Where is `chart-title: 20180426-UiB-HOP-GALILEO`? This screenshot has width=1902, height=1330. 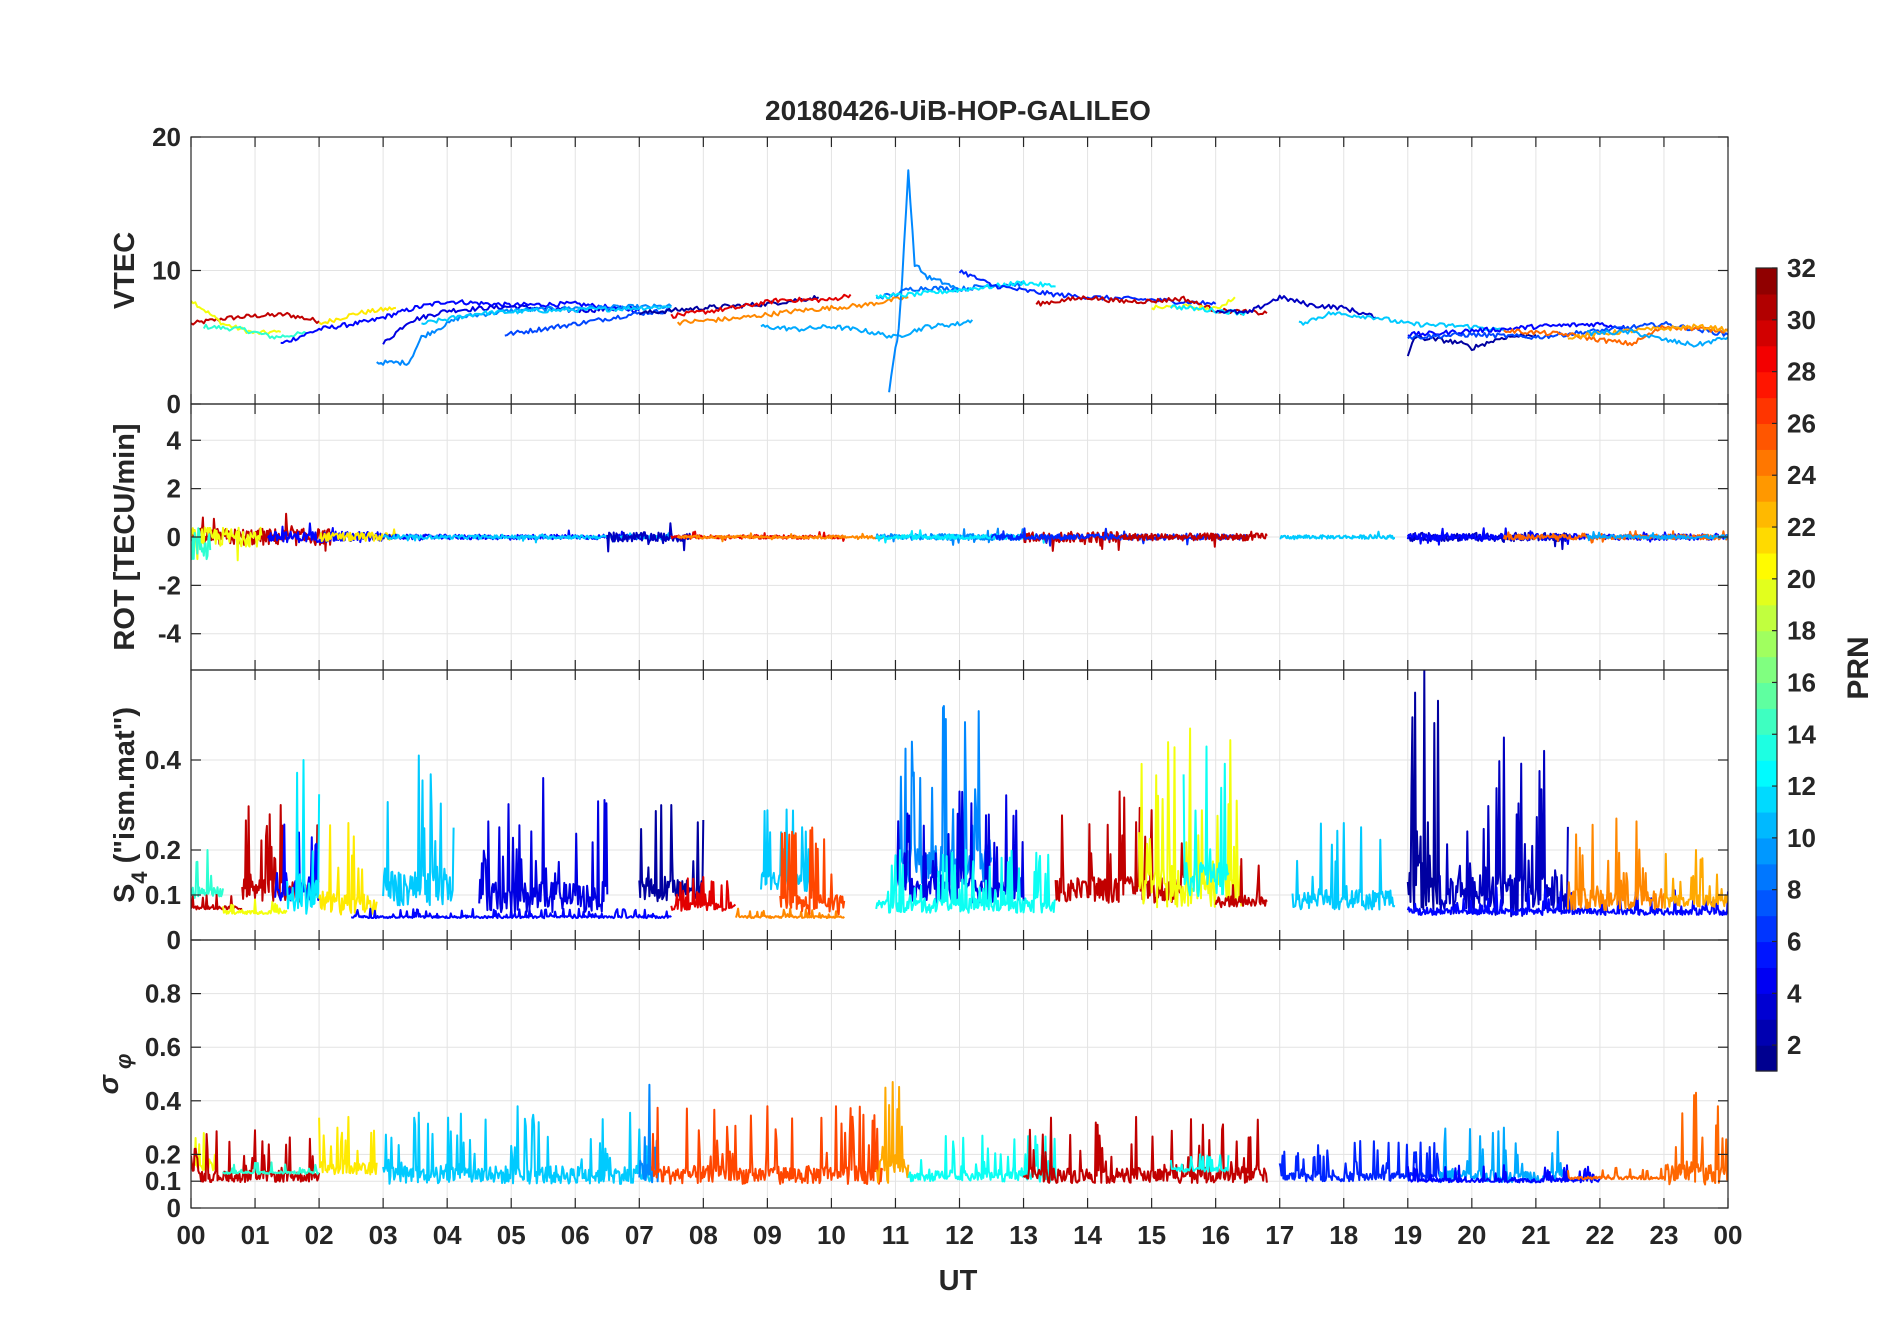
chart-title: 20180426-UiB-HOP-GALILEO is located at coordinates (958, 110).